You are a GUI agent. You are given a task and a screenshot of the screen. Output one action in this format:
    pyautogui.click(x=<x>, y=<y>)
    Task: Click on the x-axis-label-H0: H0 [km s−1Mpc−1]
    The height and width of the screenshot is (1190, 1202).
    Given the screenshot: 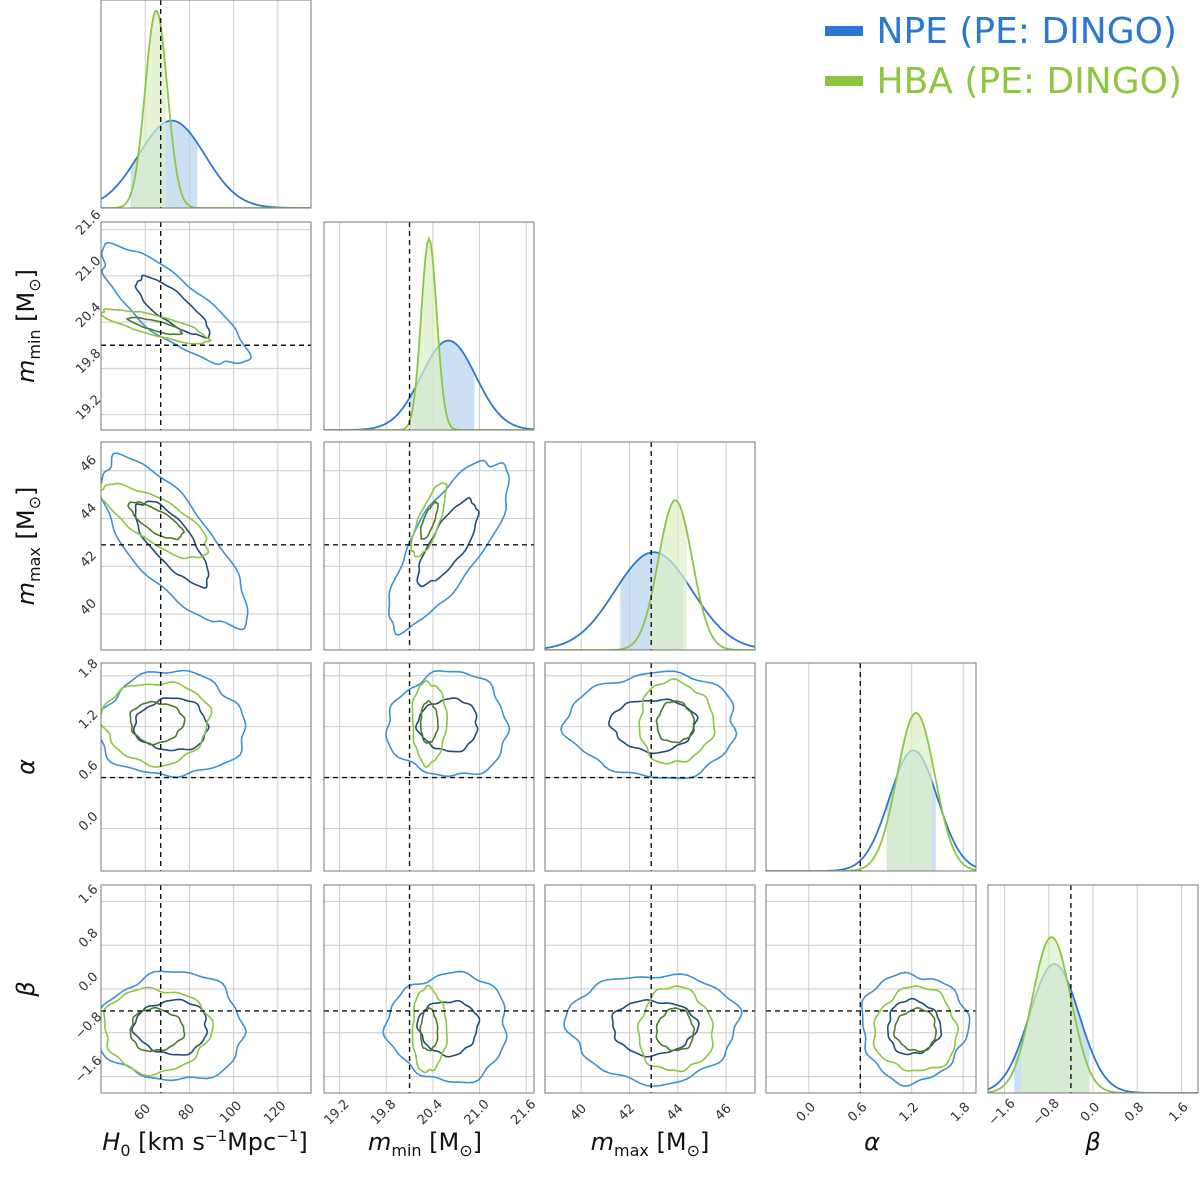 What is the action you would take?
    pyautogui.click(x=204, y=1143)
    